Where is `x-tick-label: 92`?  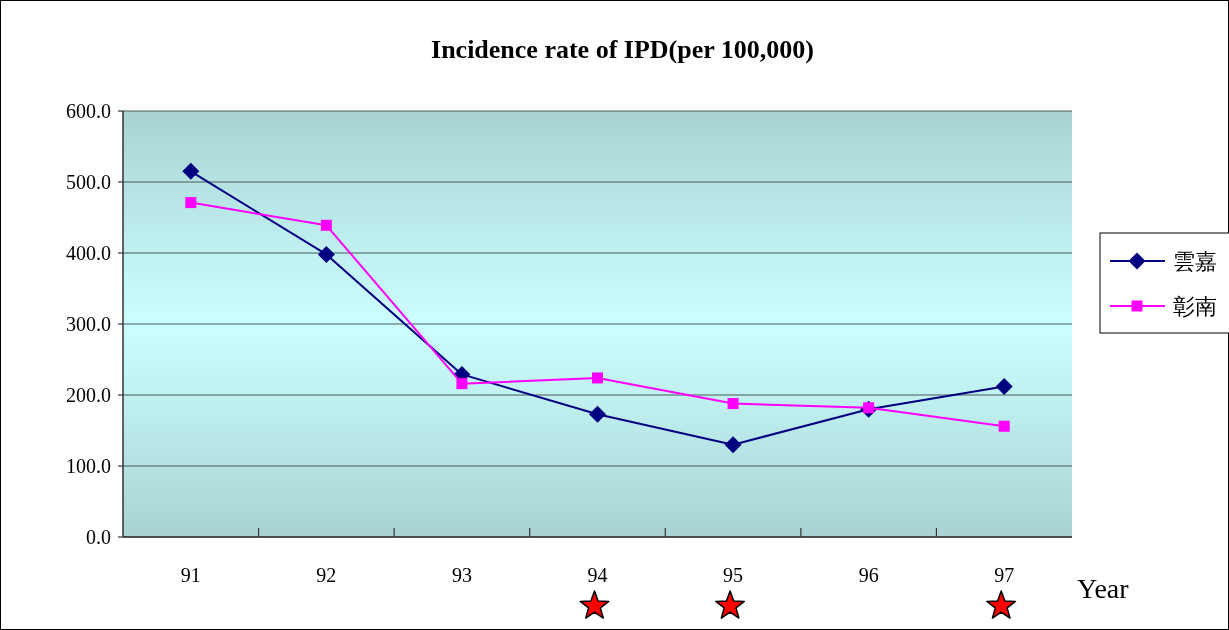 x-tick-label: 92 is located at coordinates (326, 575).